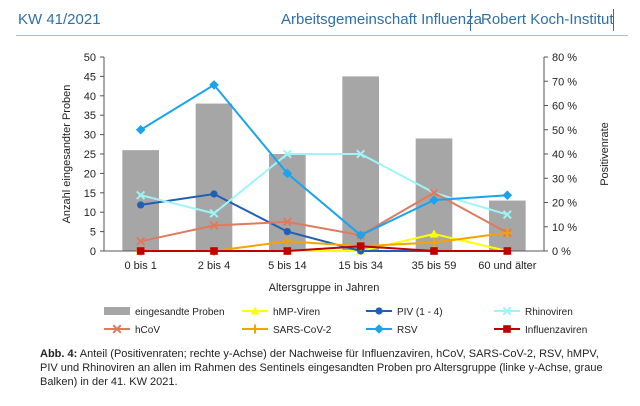 The width and height of the screenshot is (640, 406). What do you see at coordinates (90, 58) in the screenshot?
I see `y-tick-label: 50` at bounding box center [90, 58].